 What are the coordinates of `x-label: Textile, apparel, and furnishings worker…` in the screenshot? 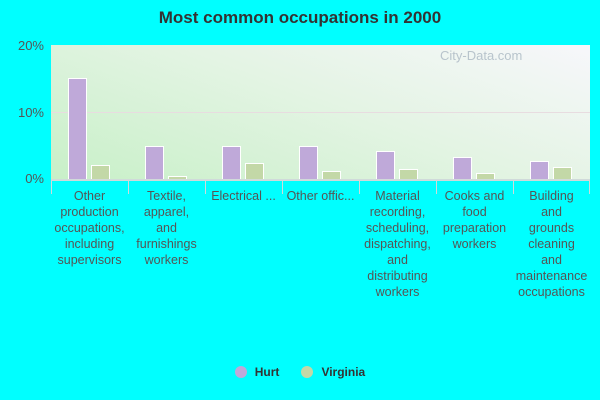 It's located at (166, 228).